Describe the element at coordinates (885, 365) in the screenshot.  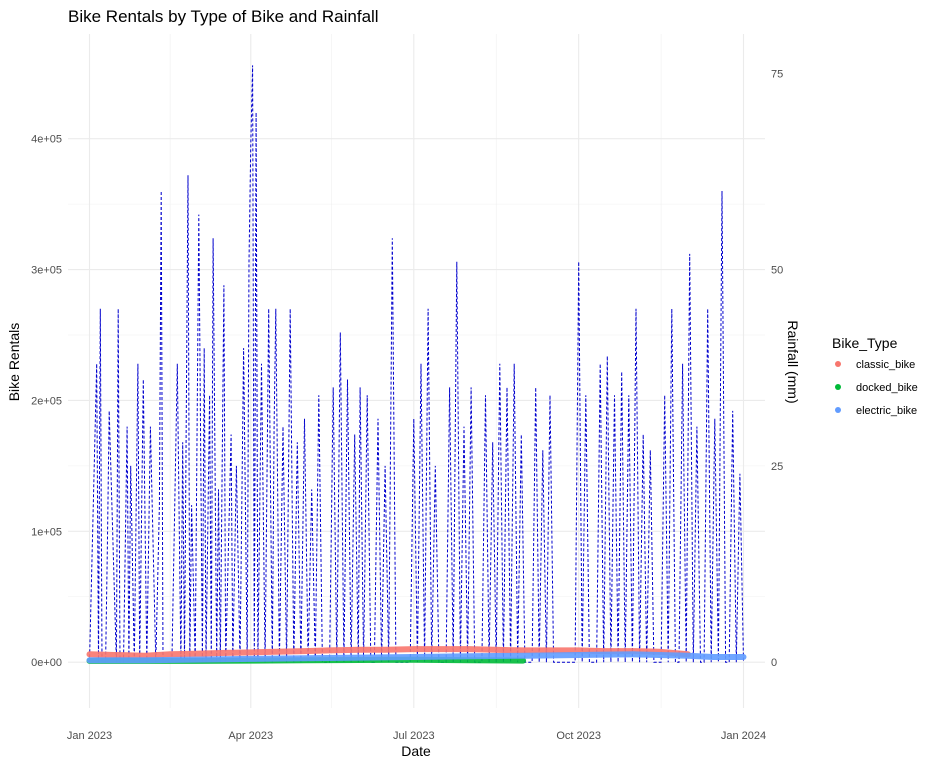
I see `legend-label-classic-bike: classic_bike` at that location.